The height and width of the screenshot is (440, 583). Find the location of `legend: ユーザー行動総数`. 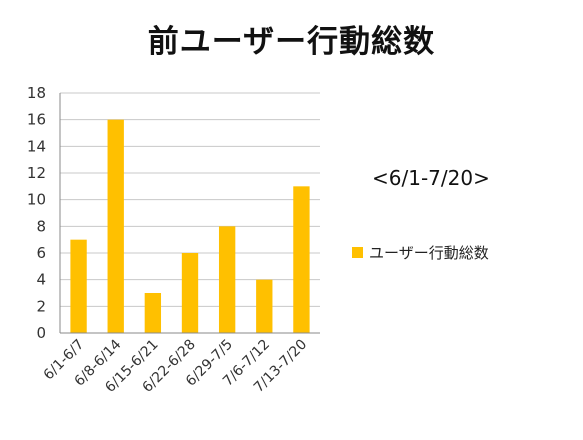

legend: ユーザー行動総数 is located at coordinates (420, 252).